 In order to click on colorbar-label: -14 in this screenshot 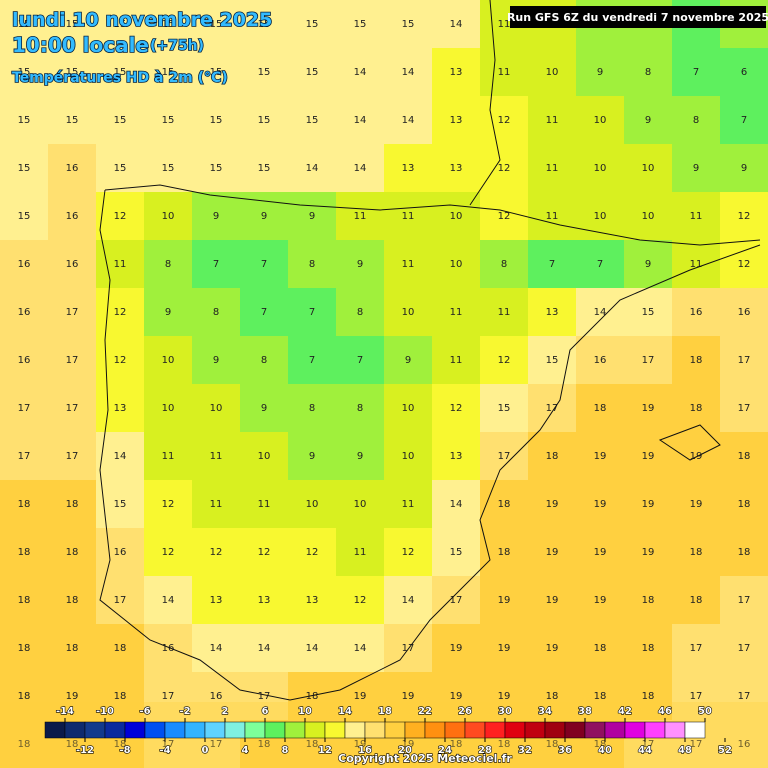, I will do `click(65, 711)`.